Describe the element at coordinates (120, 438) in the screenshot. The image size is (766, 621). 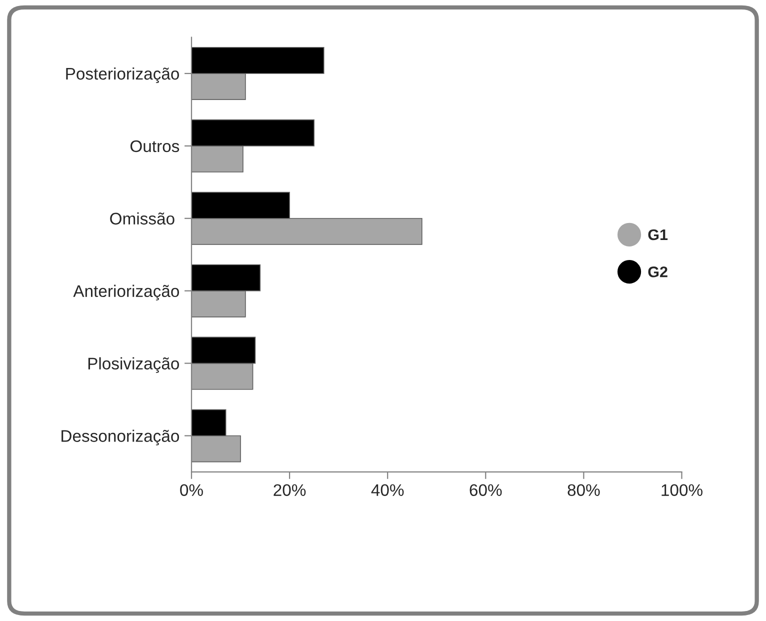
I see `y-tick-label: Dessonorização` at that location.